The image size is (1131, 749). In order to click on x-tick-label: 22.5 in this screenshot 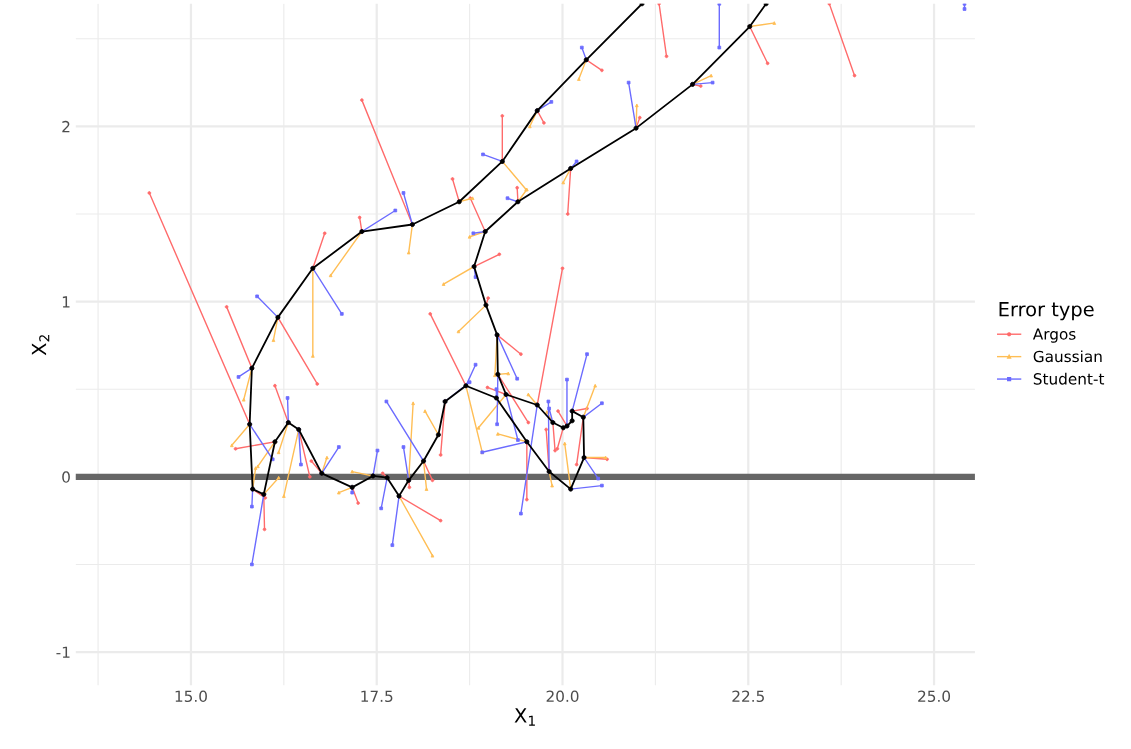, I will do `click(748, 696)`.